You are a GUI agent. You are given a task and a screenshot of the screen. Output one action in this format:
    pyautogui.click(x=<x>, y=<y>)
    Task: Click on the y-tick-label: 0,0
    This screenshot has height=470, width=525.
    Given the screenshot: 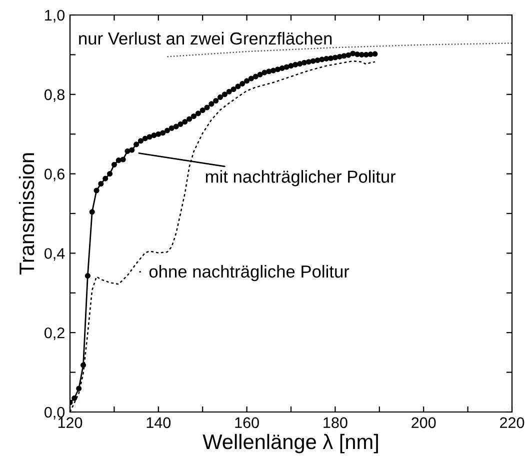 What is the action you would take?
    pyautogui.click(x=54, y=413)
    